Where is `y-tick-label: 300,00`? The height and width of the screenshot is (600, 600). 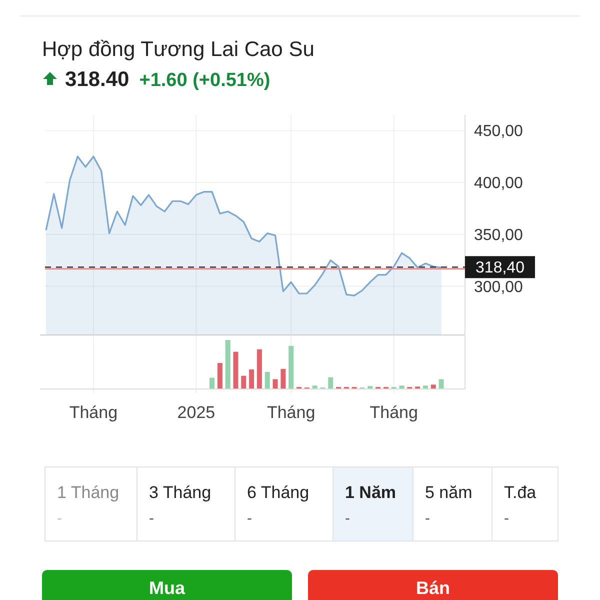
y-tick-label: 300,00 is located at coordinates (499, 287).